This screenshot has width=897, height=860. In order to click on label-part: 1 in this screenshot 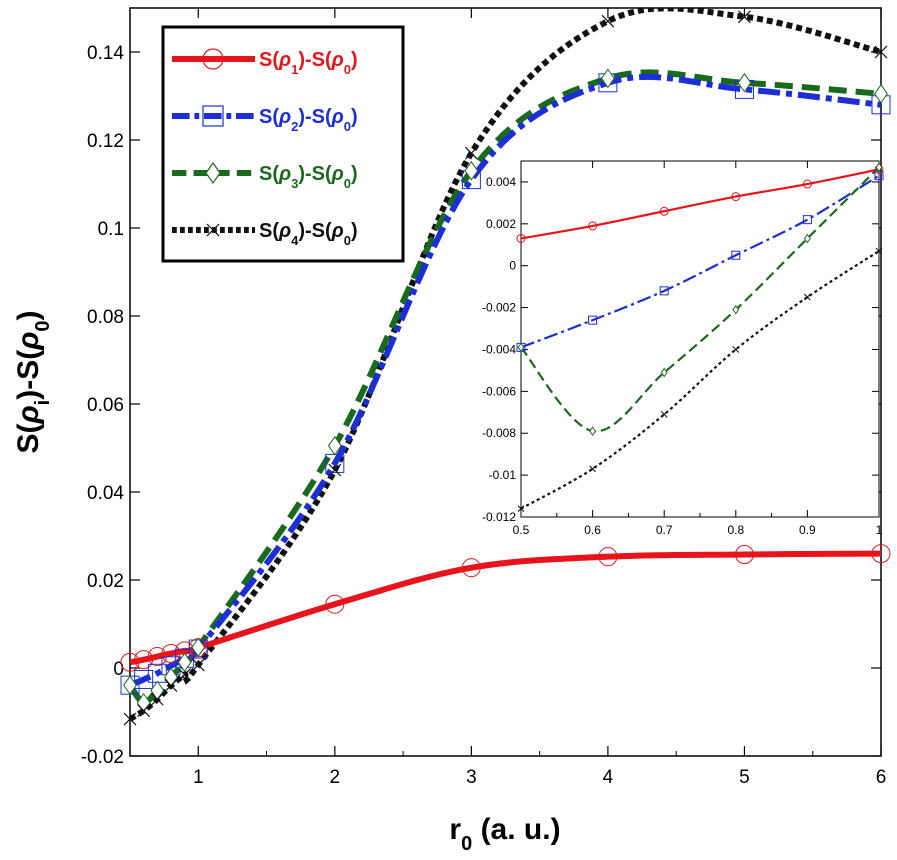, I will do `click(294, 69)`.